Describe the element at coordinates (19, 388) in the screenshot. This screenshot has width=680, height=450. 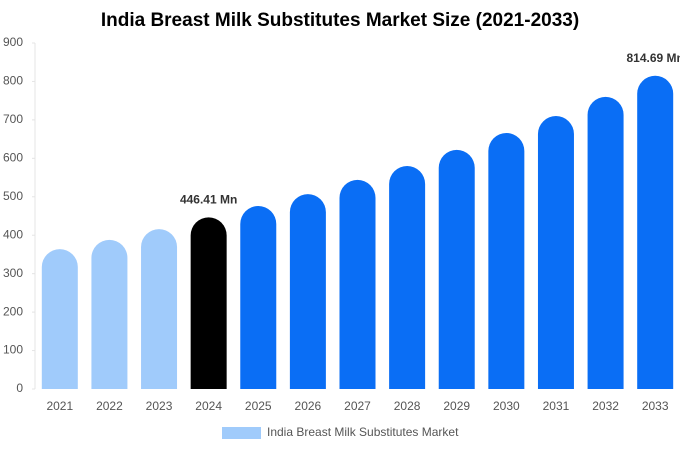
I see `y-tick-label: 0` at that location.